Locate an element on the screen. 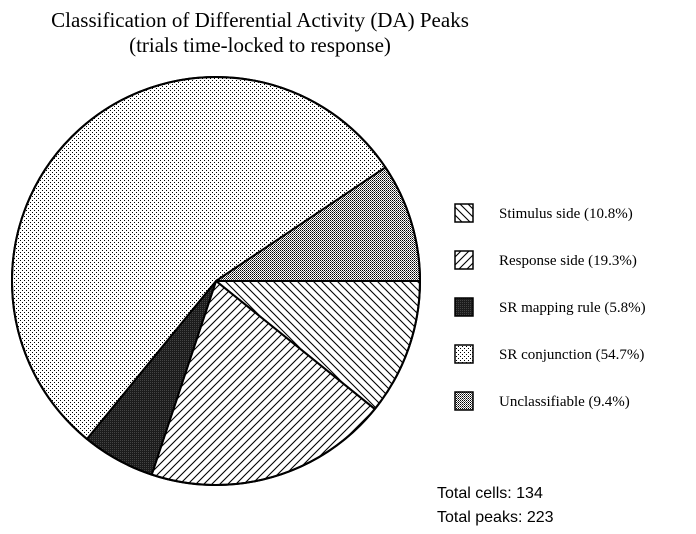 The width and height of the screenshot is (696, 534). legend-label: SR mapping rule (5.8%) is located at coordinates (572, 308).